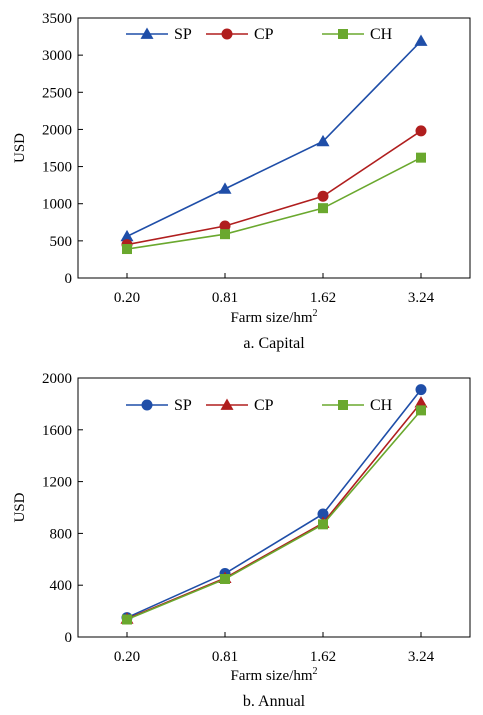  I want to click on chart-0-legend-label-ch: CH, so click(381, 34).